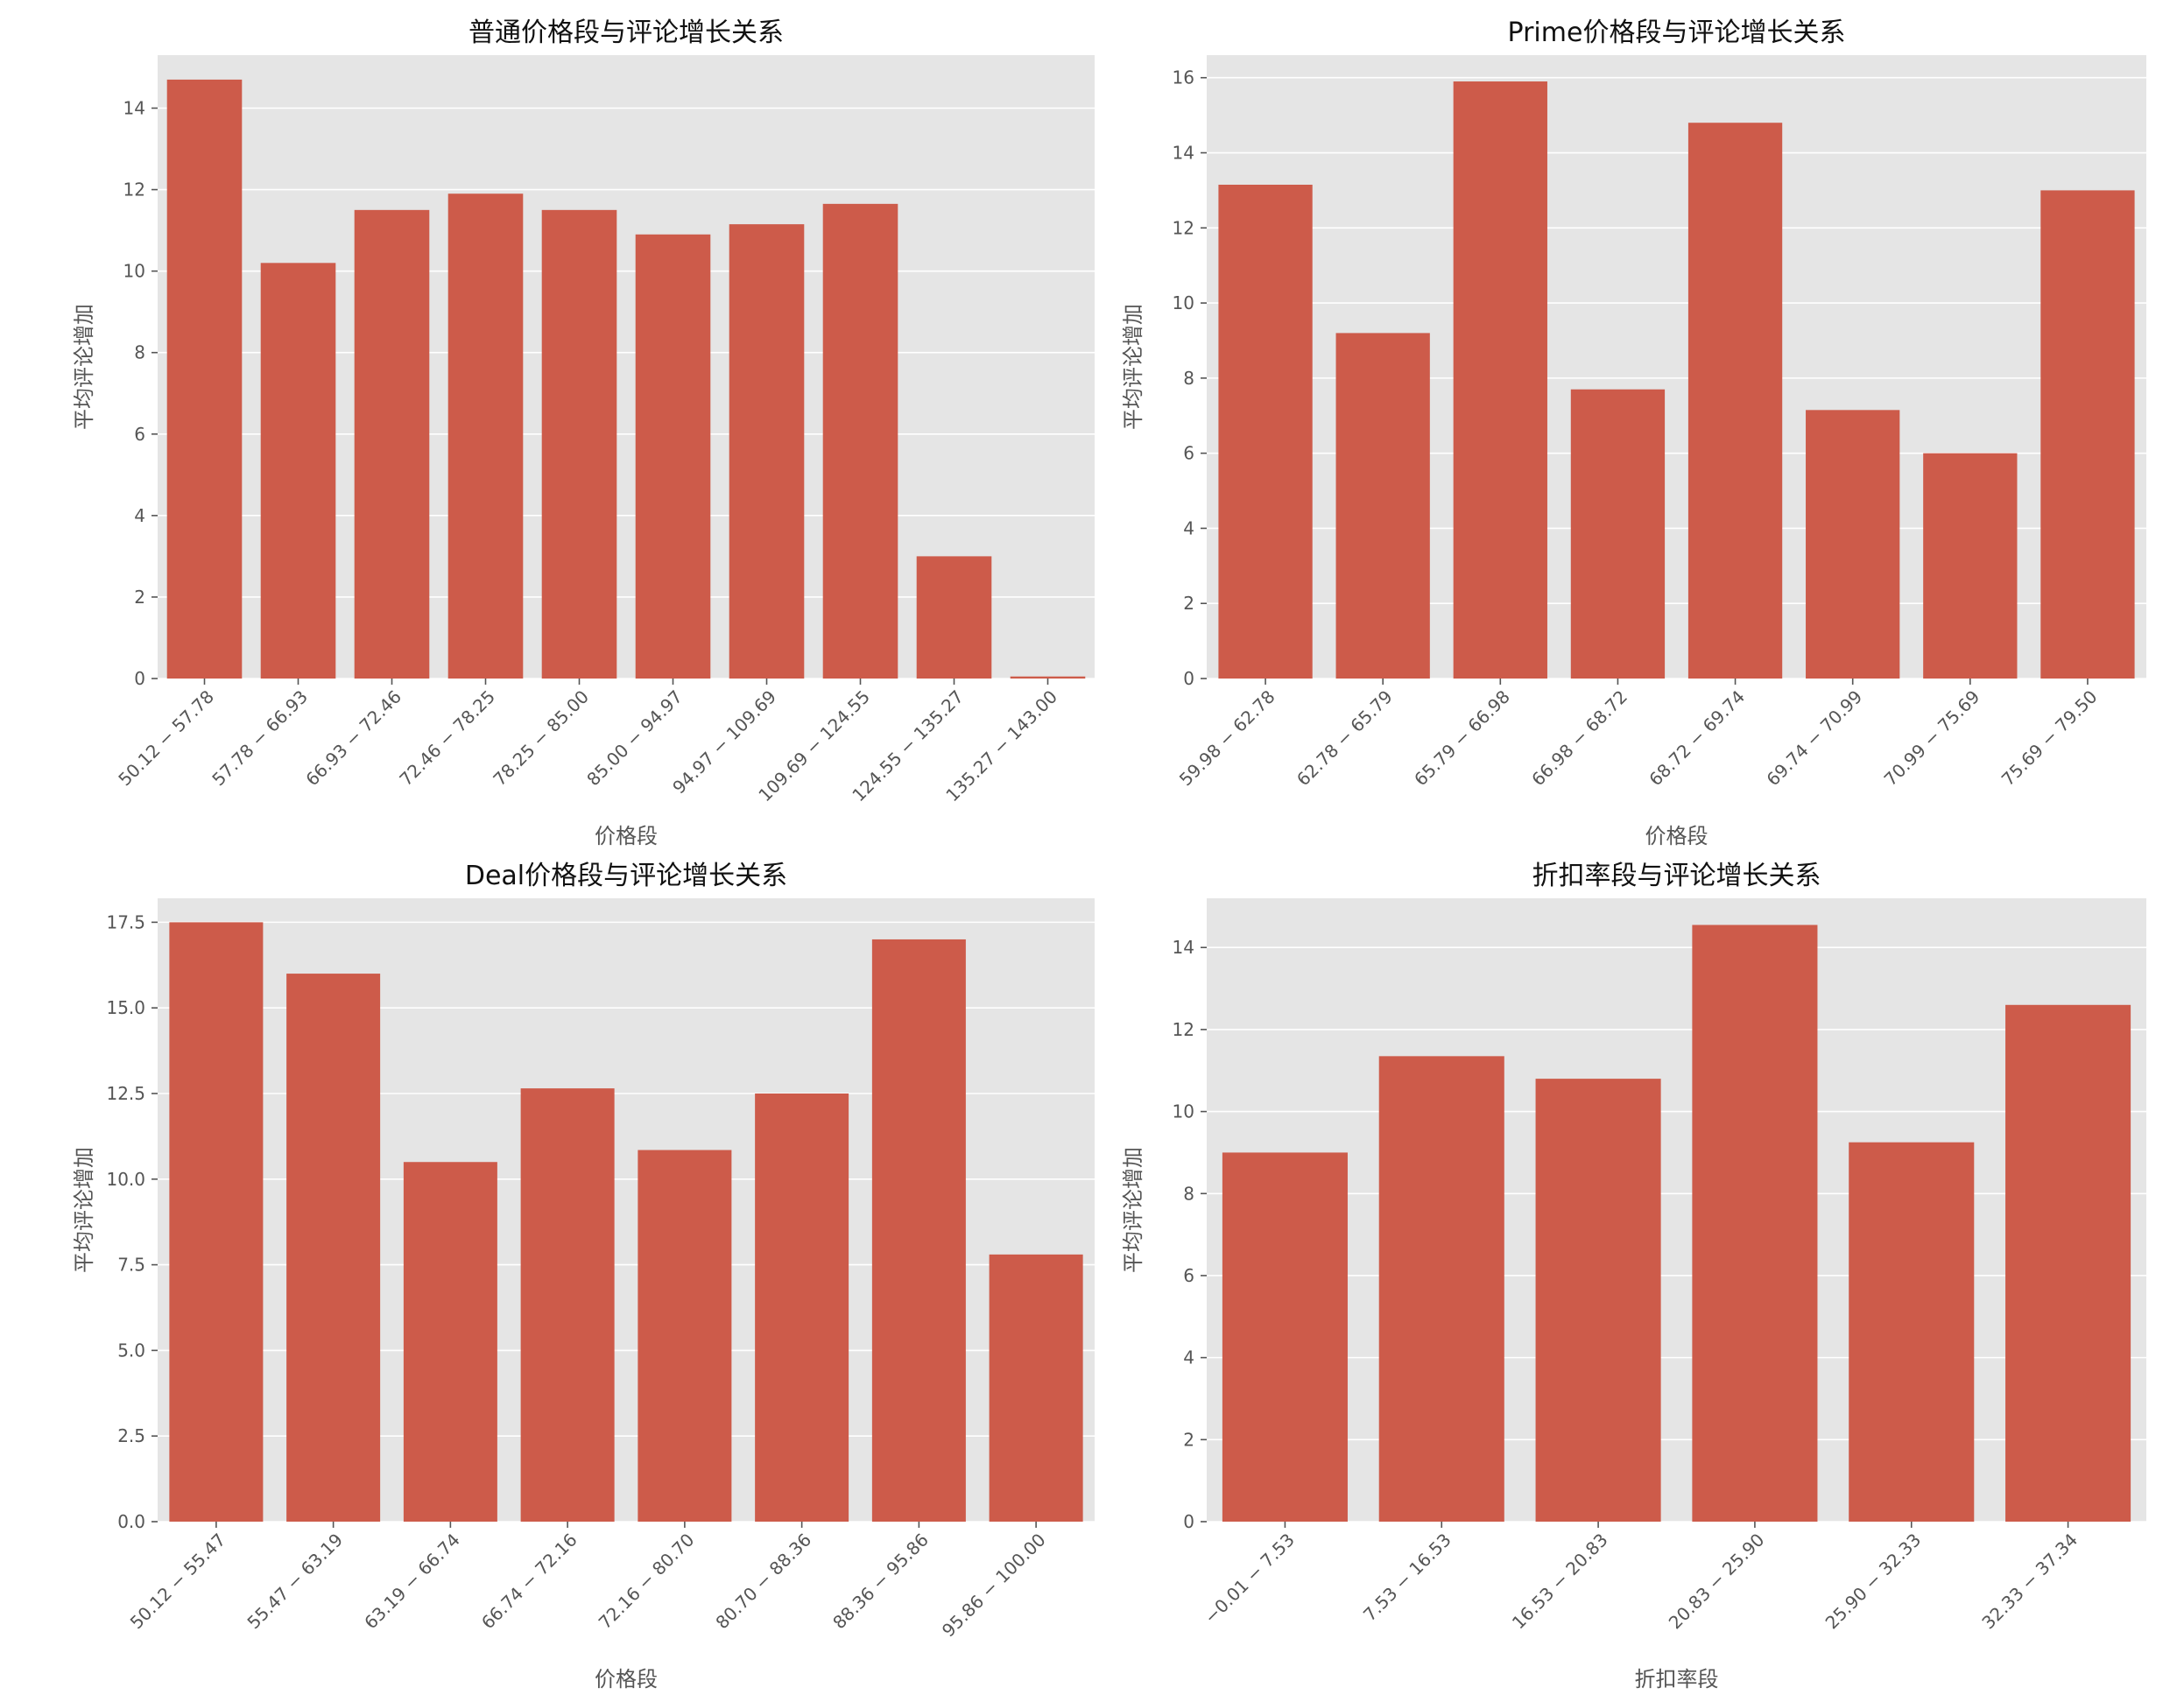  I want to click on y-tick-label: 16, so click(1183, 77).